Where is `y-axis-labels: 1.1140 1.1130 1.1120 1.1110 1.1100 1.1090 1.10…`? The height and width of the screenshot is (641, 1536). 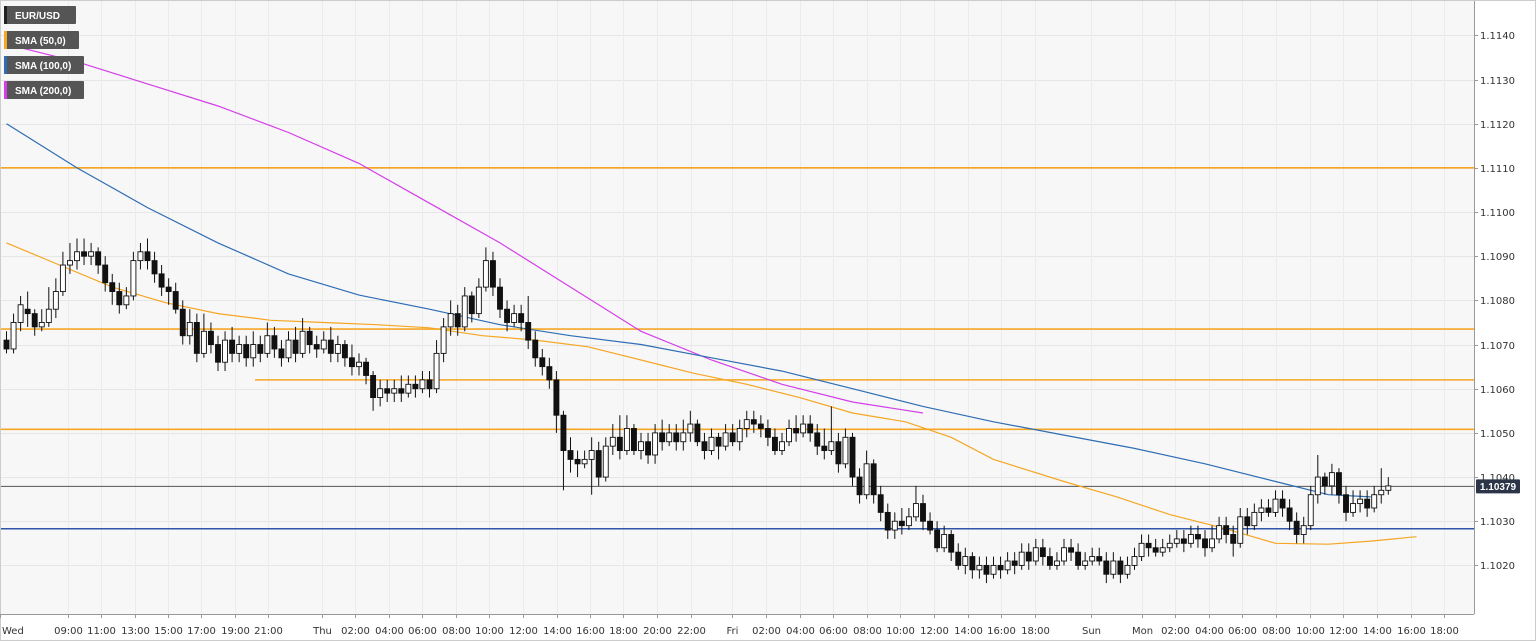
y-axis-labels: 1.1140 1.1130 1.1120 1.1110 1.1100 1.1090 1.10… is located at coordinates (1494, 301).